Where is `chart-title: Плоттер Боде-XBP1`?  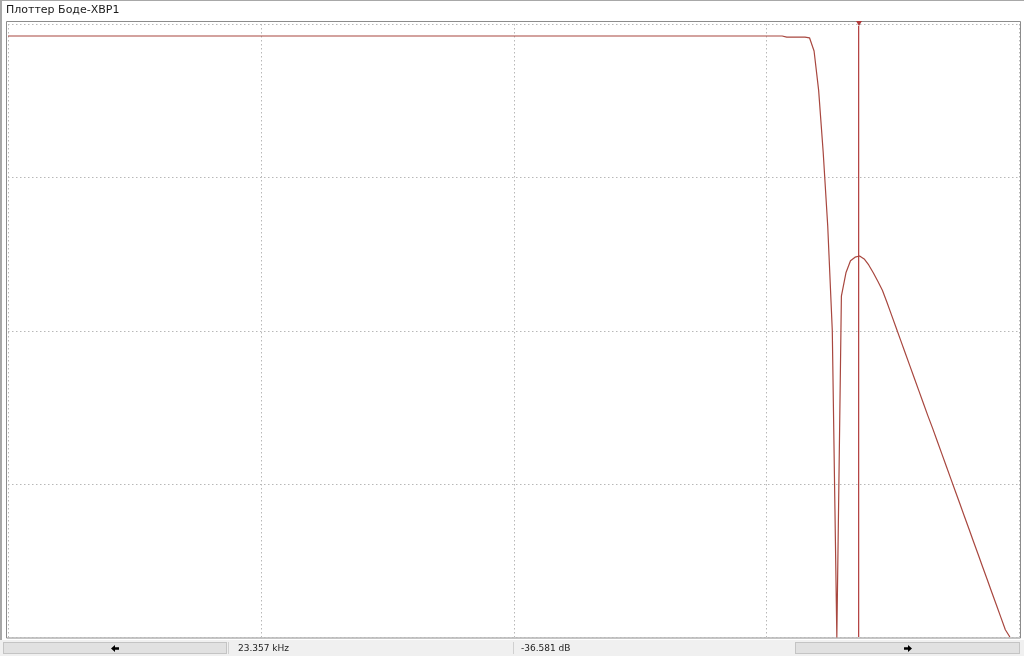
chart-title: Плоттер Боде-XBP1 is located at coordinates (63, 10).